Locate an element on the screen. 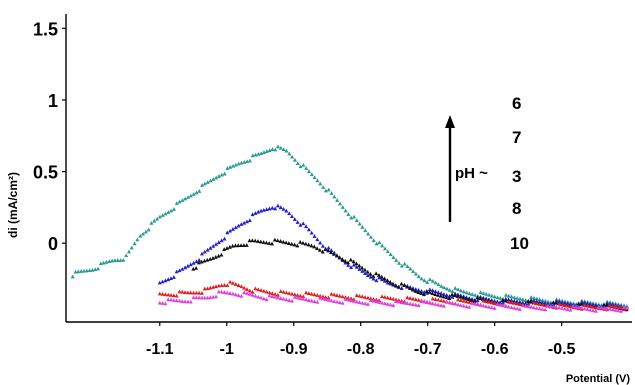  ph-arrow-head is located at coordinates (450, 121).